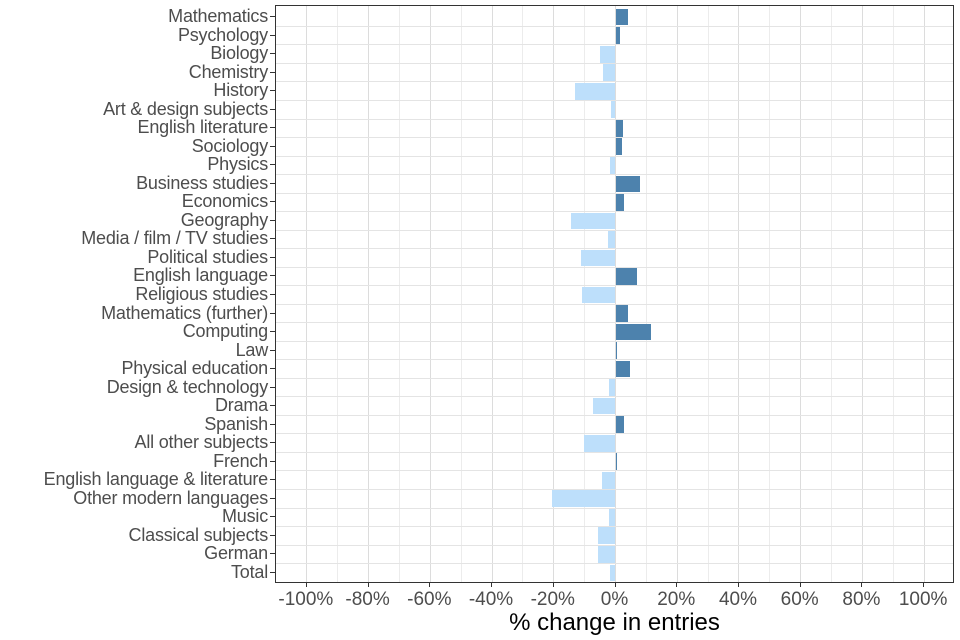 The image size is (960, 640). Describe the element at coordinates (861, 599) in the screenshot. I see `x-tick-label: 80%` at that location.